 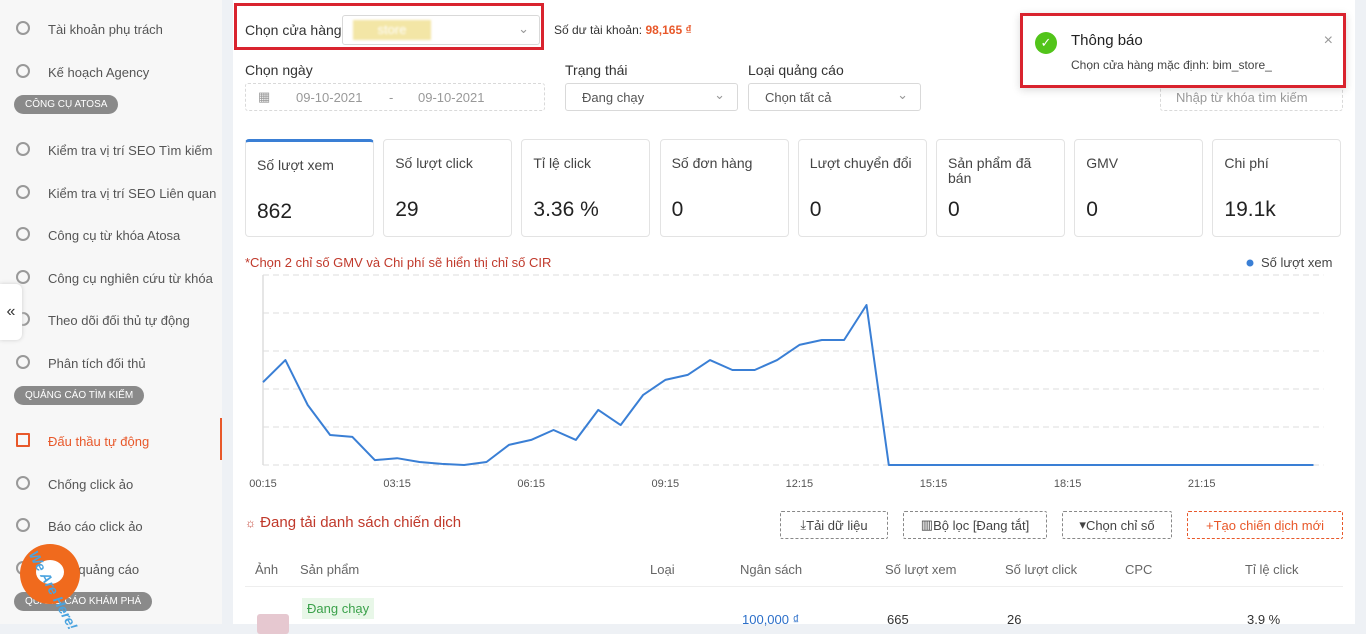 I want to click on action-button: ⤓ Tải dữ liệu, so click(x=834, y=525).